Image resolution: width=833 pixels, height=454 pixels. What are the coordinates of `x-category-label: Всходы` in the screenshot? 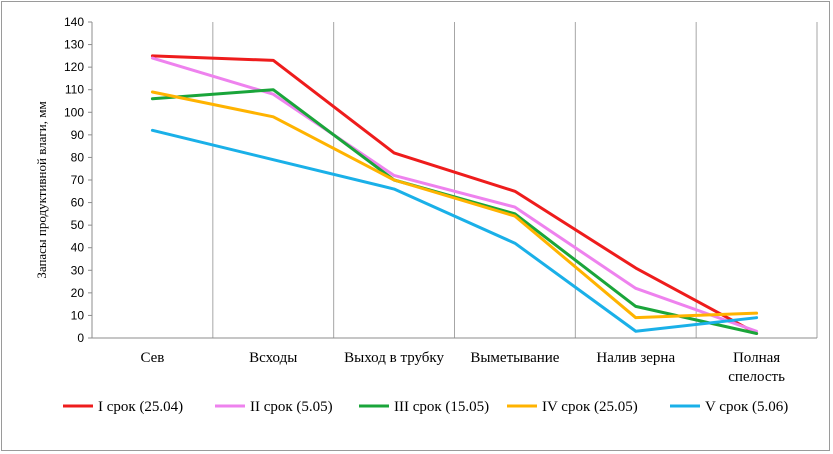 It's located at (273, 358).